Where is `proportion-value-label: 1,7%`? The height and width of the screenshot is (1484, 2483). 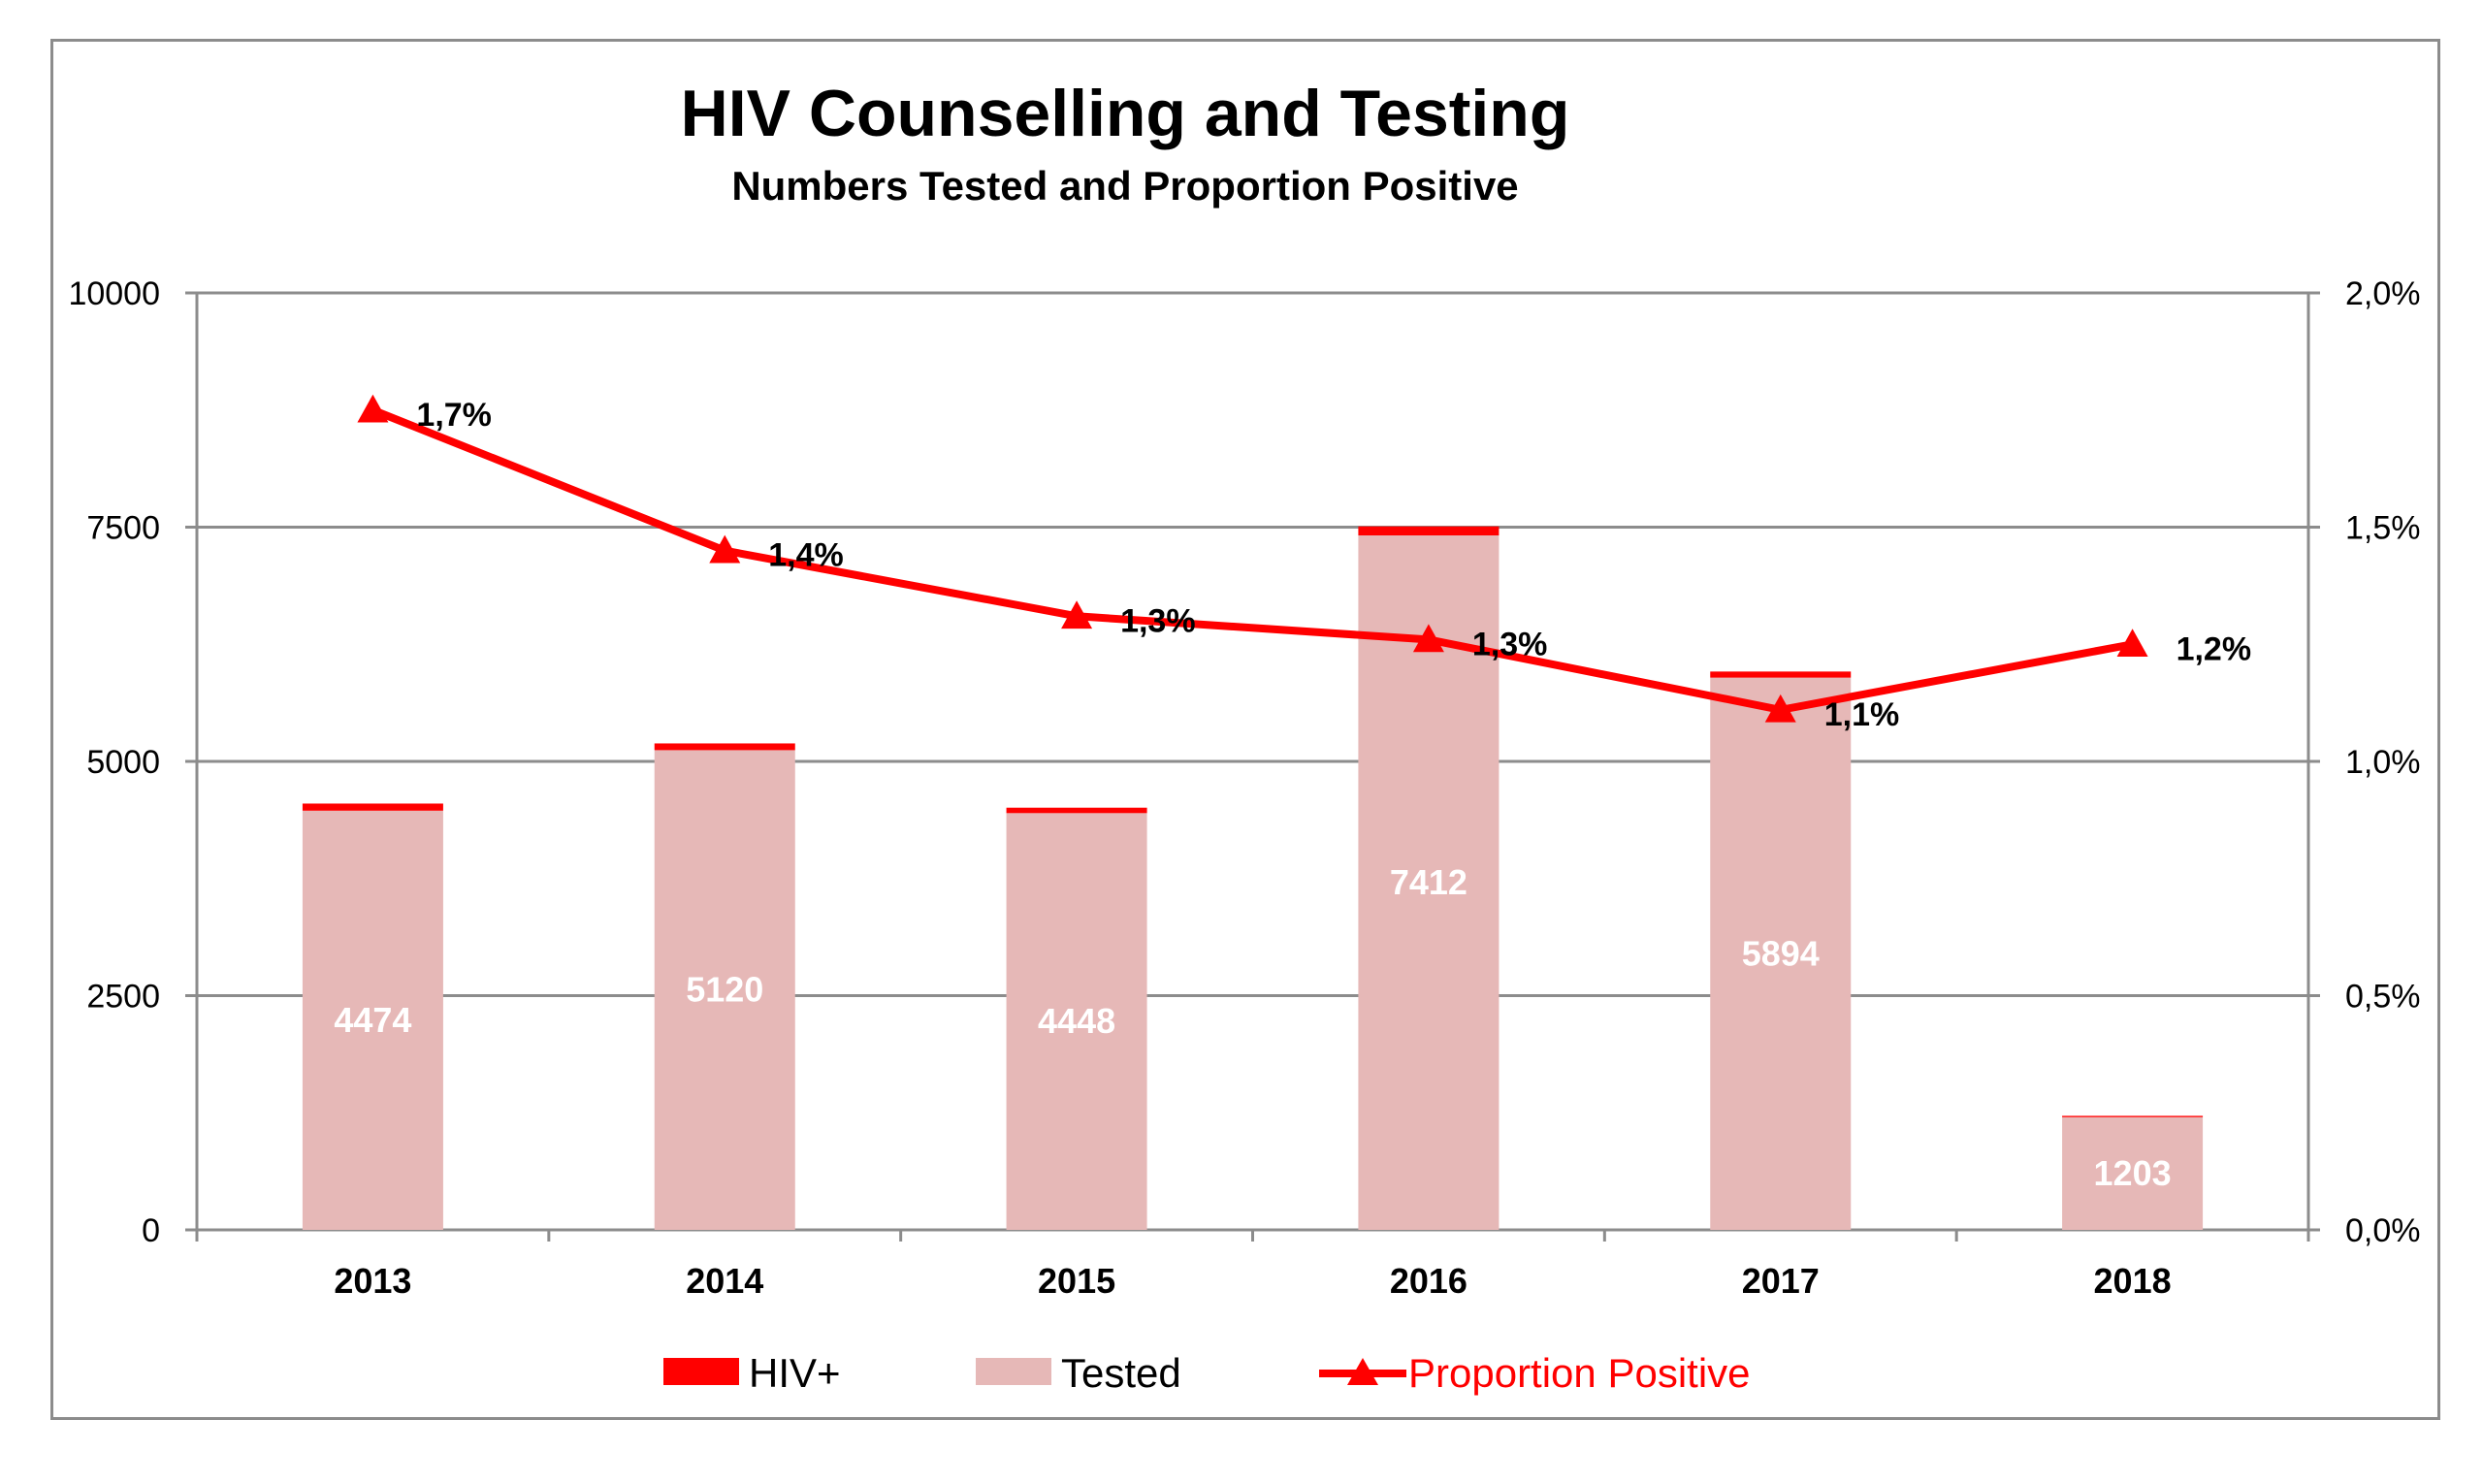 proportion-value-label: 1,7% is located at coordinates (454, 416).